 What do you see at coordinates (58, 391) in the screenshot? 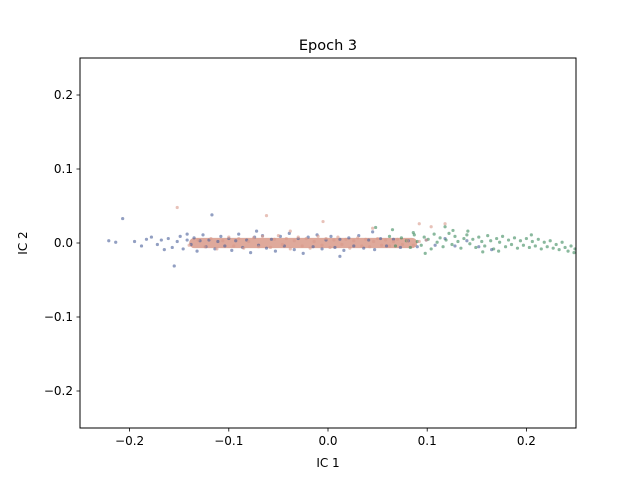
I see `y-tick-label: −0.2` at bounding box center [58, 391].